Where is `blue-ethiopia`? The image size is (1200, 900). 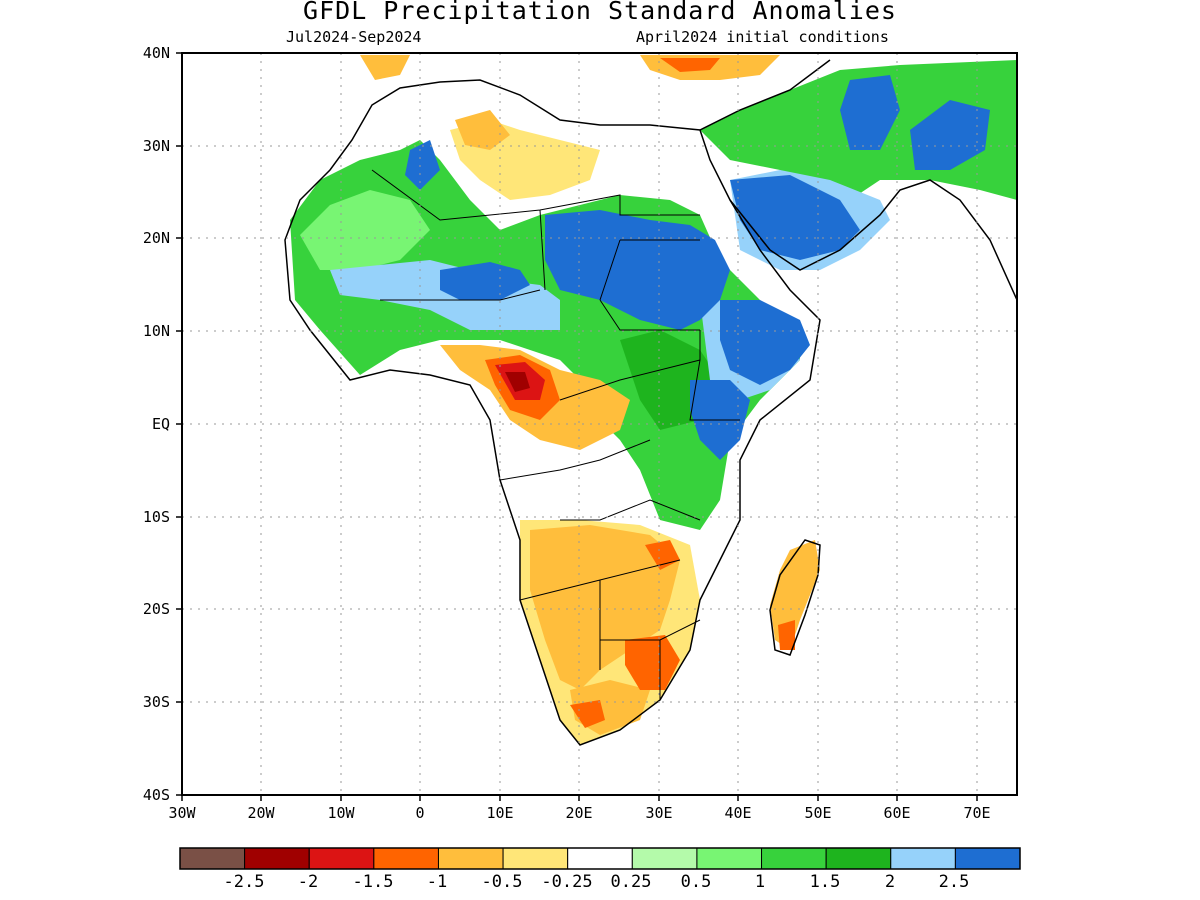
blue-ethiopia is located at coordinates (765, 342).